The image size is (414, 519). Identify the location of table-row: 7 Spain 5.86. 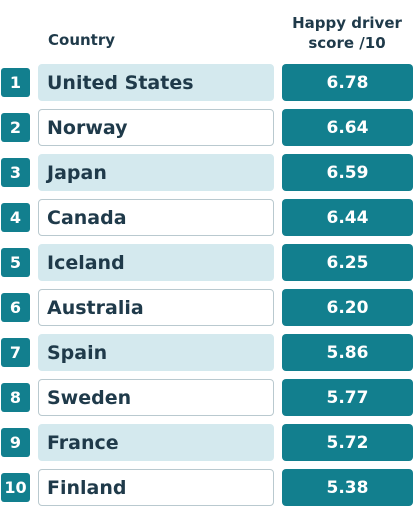
(207, 352).